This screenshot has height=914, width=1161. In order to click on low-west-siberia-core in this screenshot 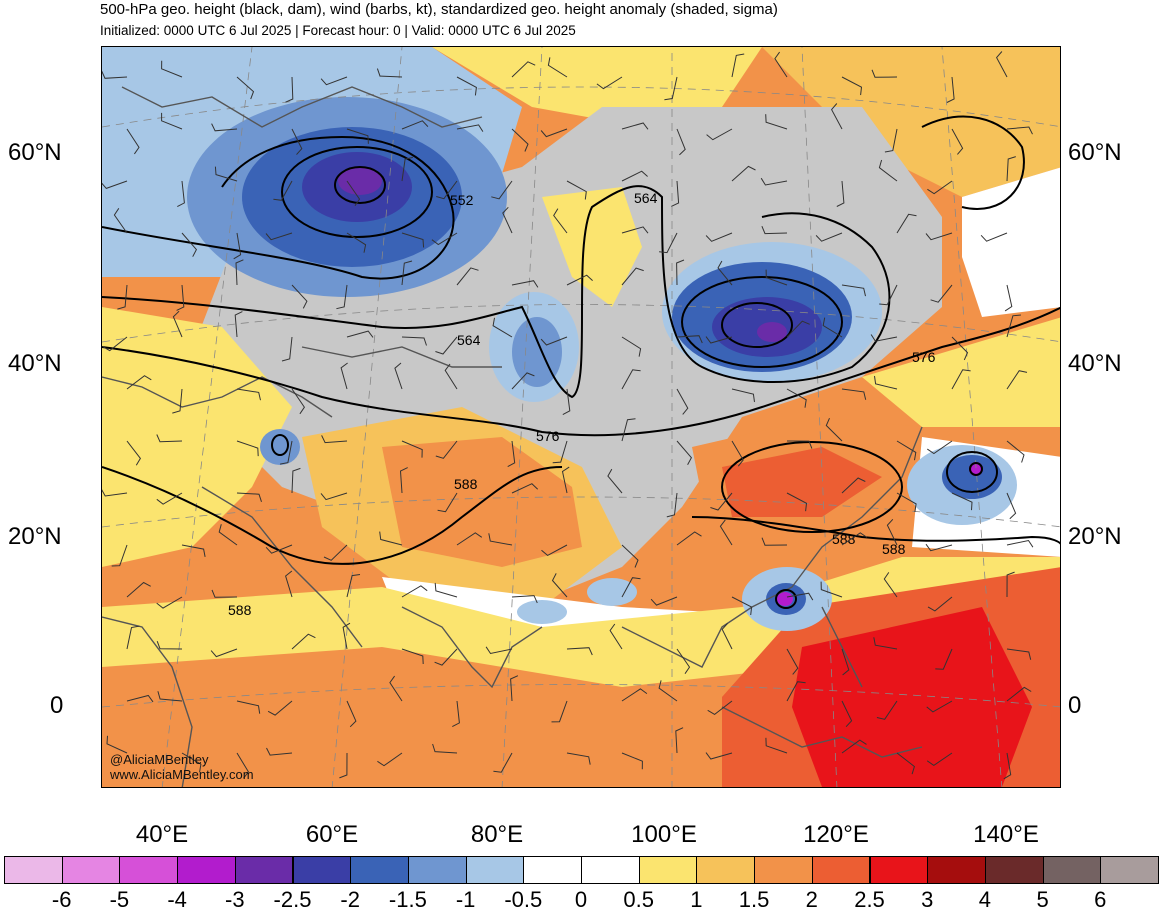, I will do `click(360, 181)`.